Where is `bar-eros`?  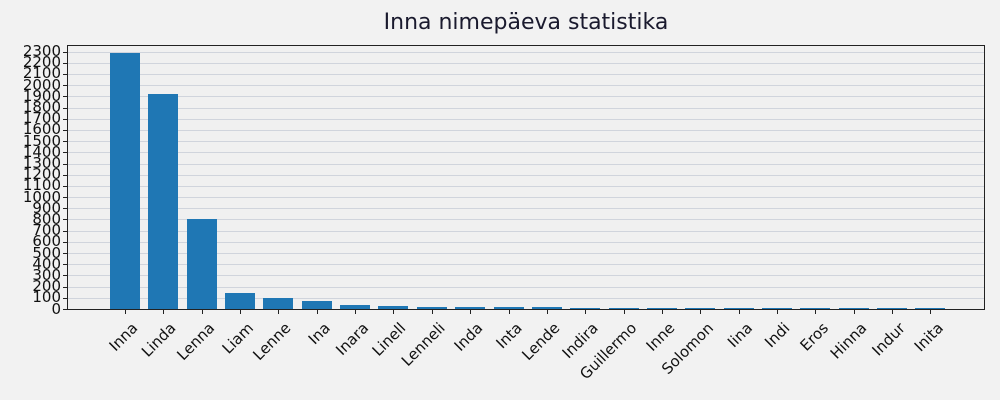
bar-eros is located at coordinates (815, 308).